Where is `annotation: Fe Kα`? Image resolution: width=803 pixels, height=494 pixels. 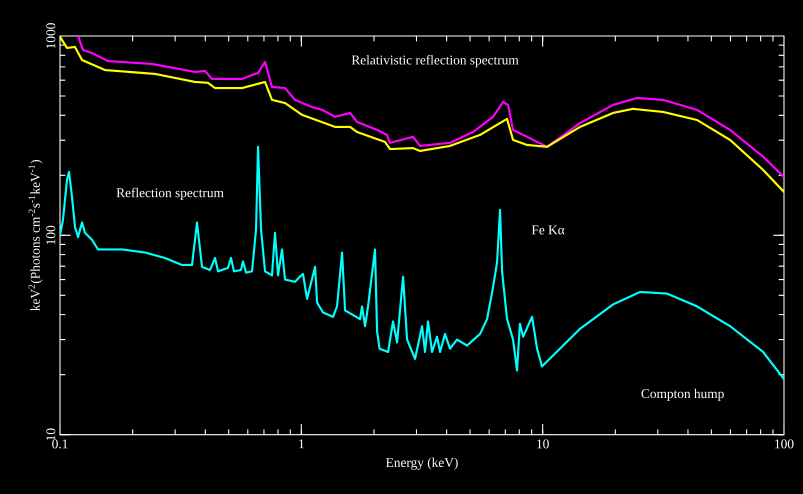
annotation: Fe Kα is located at coordinates (548, 230).